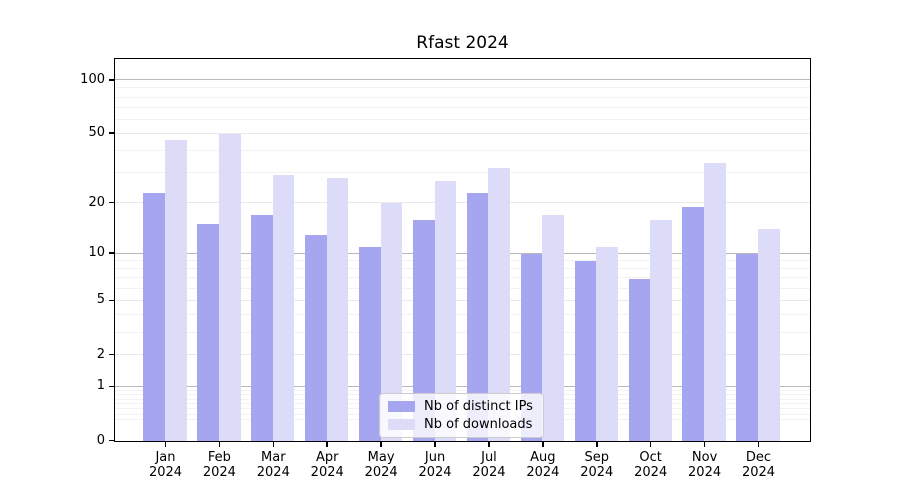 This screenshot has width=900, height=500. I want to click on y-tick-label: 1, so click(100, 386).